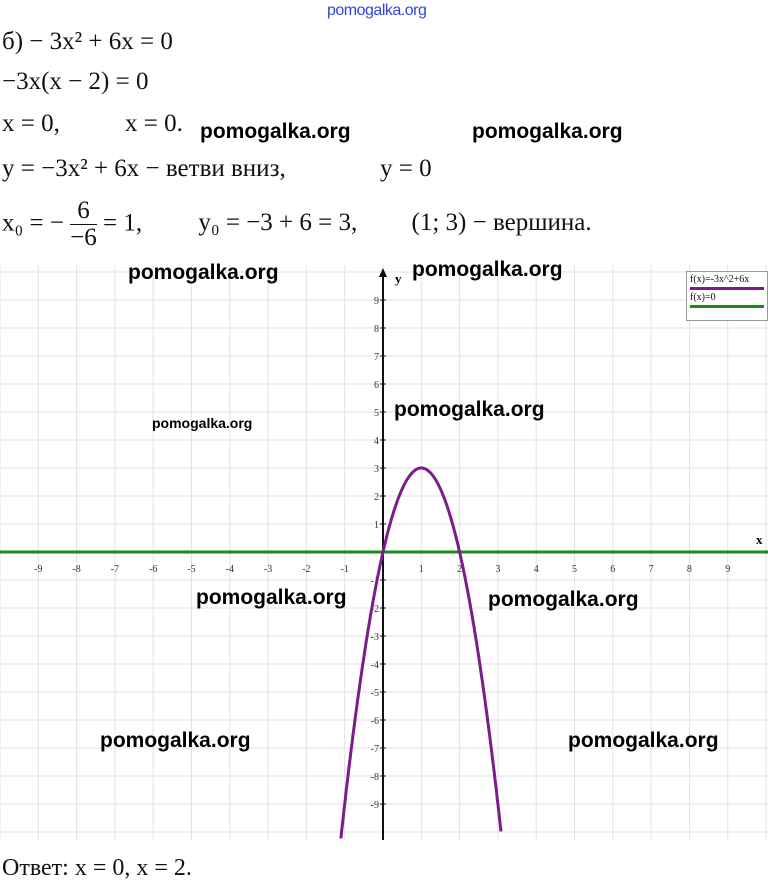 The image size is (768, 883). What do you see at coordinates (497, 569) in the screenshot?
I see `x-tick-label: 3` at bounding box center [497, 569].